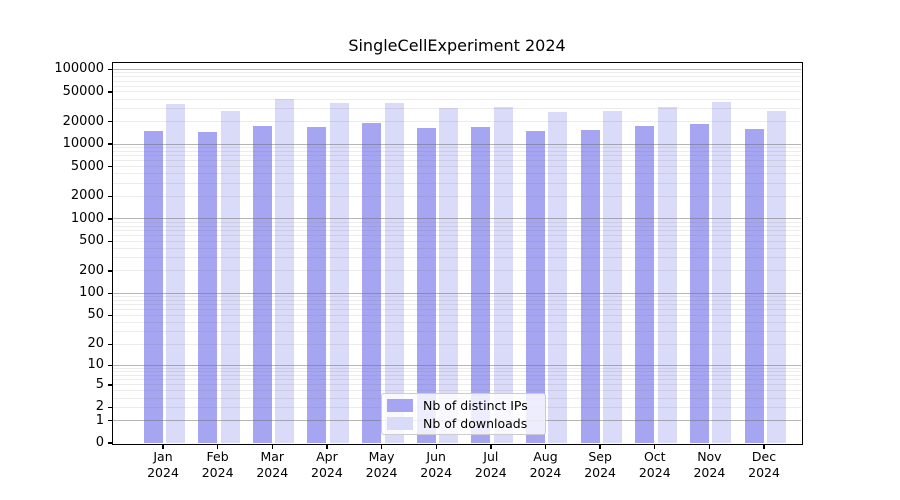 The width and height of the screenshot is (900, 500). What do you see at coordinates (175, 273) in the screenshot?
I see `bar-downloads-jan` at bounding box center [175, 273].